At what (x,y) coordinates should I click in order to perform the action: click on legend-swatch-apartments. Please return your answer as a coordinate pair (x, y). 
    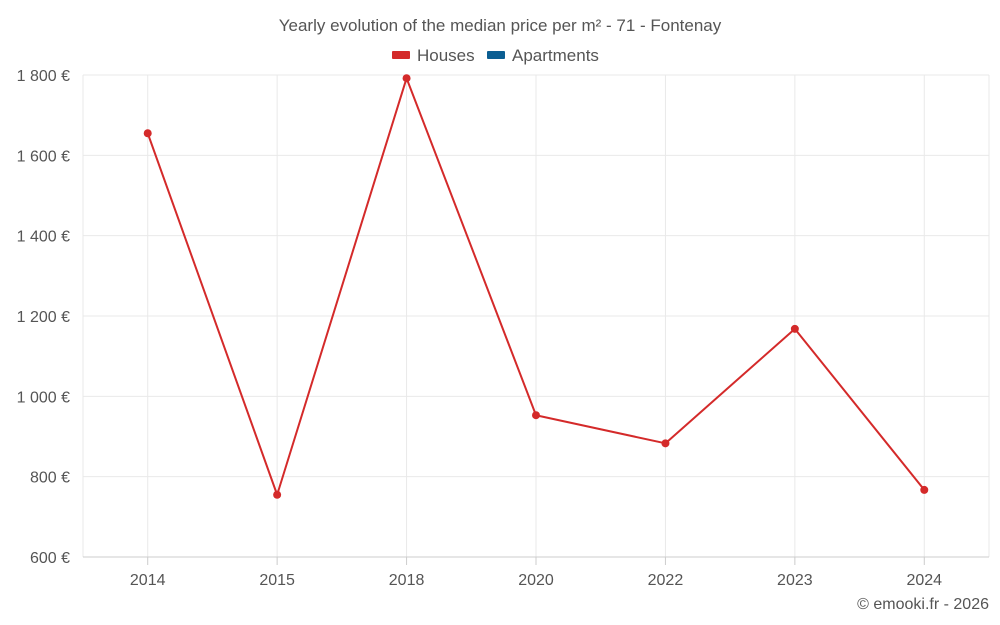
    Looking at the image, I should click on (496, 55).